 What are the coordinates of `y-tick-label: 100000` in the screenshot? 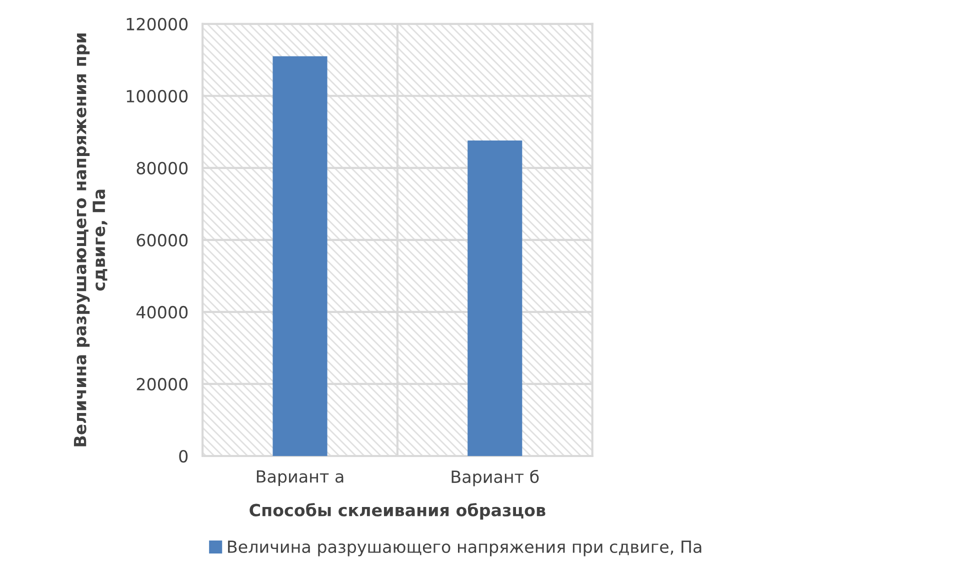 It's located at (157, 96).